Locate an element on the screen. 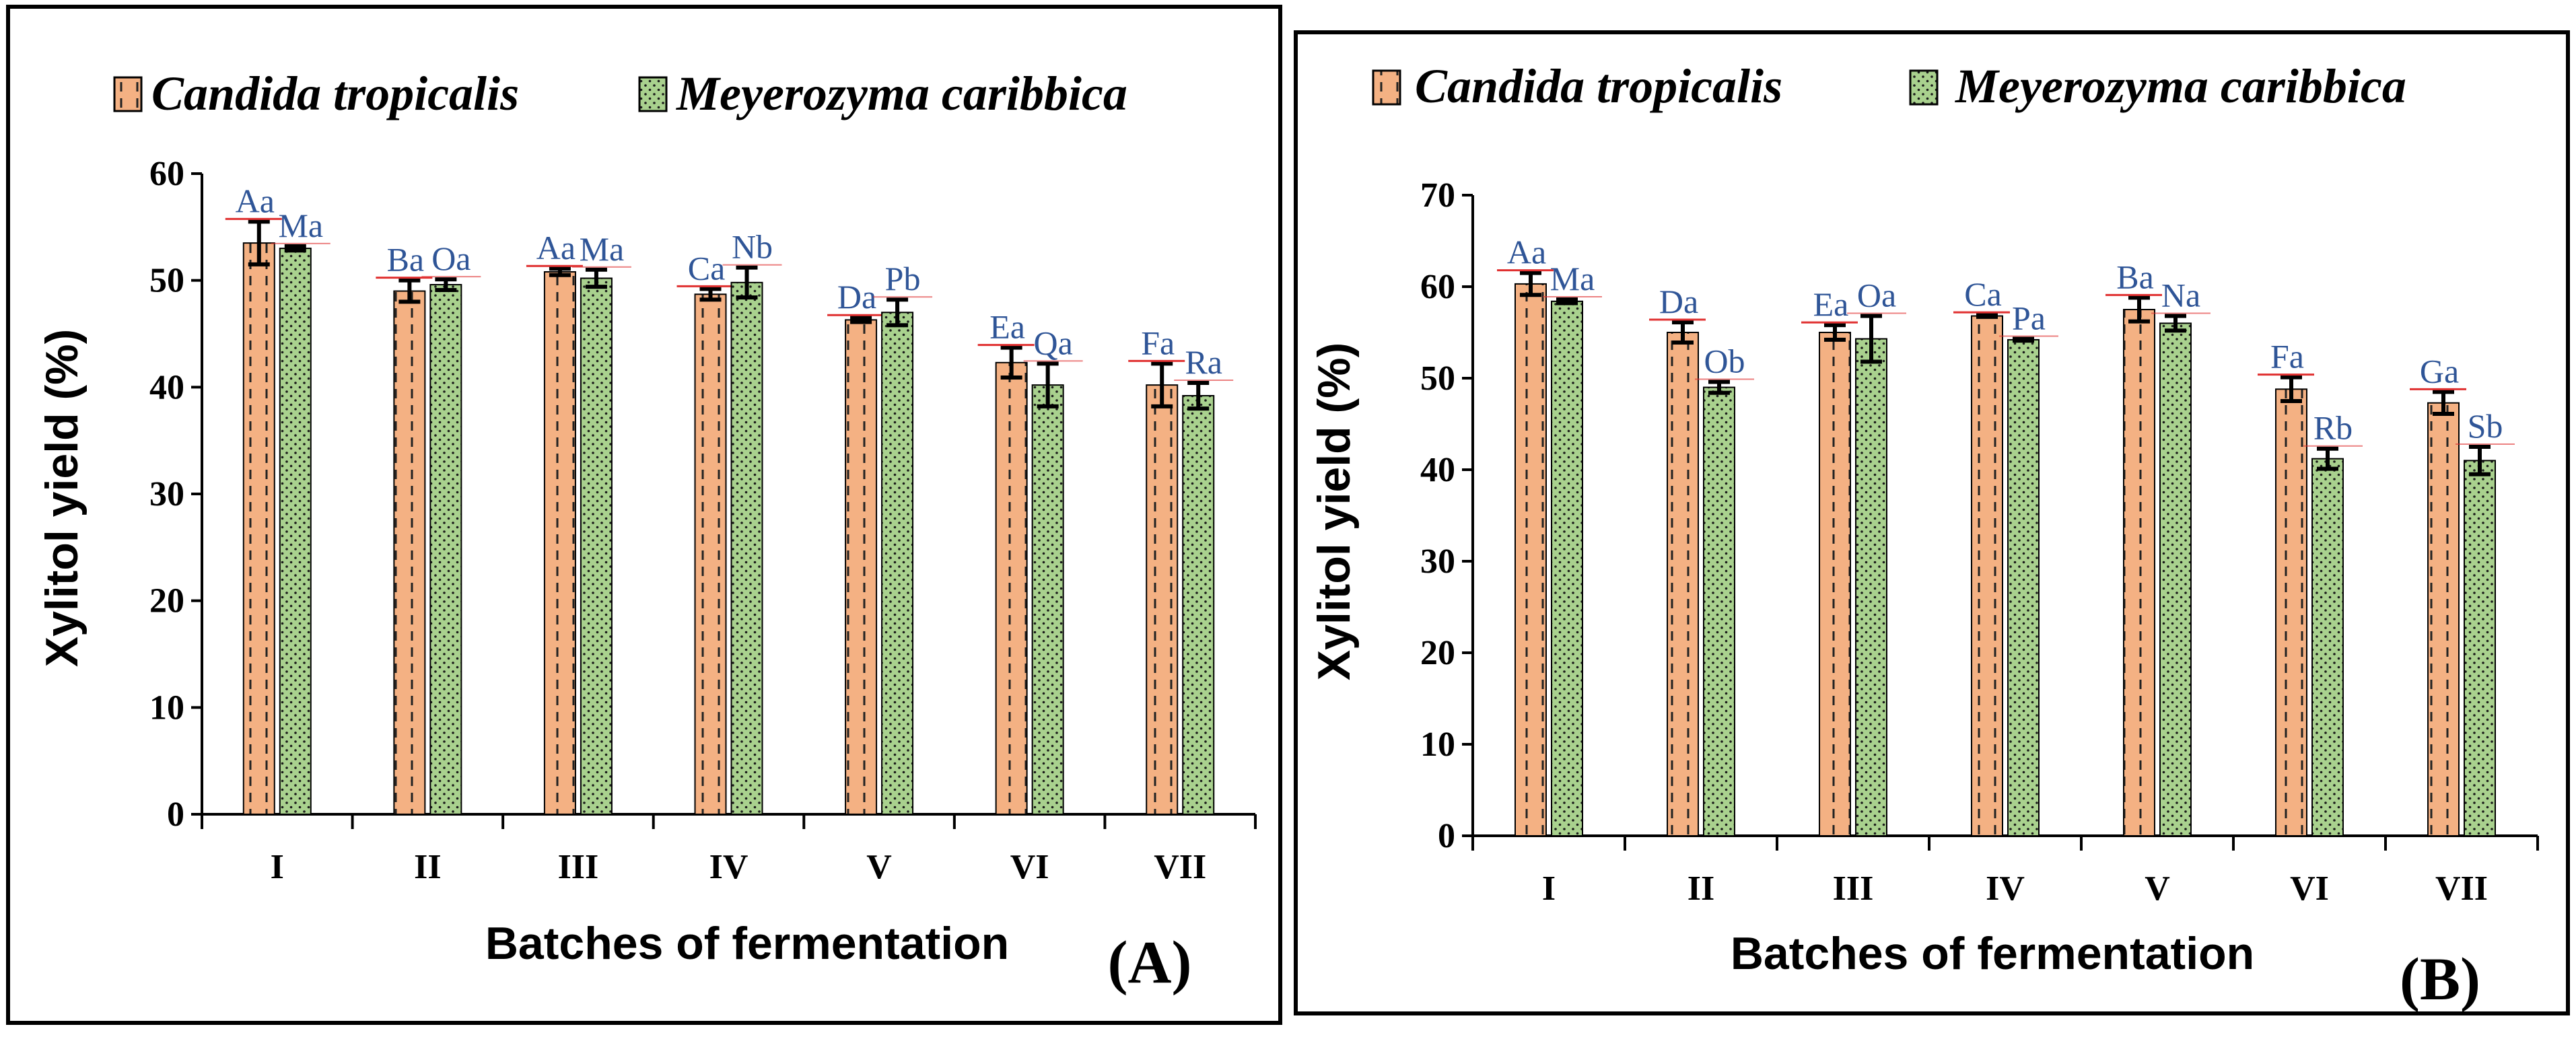 The width and height of the screenshot is (2576, 1037). significance-label: Ra is located at coordinates (1203, 362).